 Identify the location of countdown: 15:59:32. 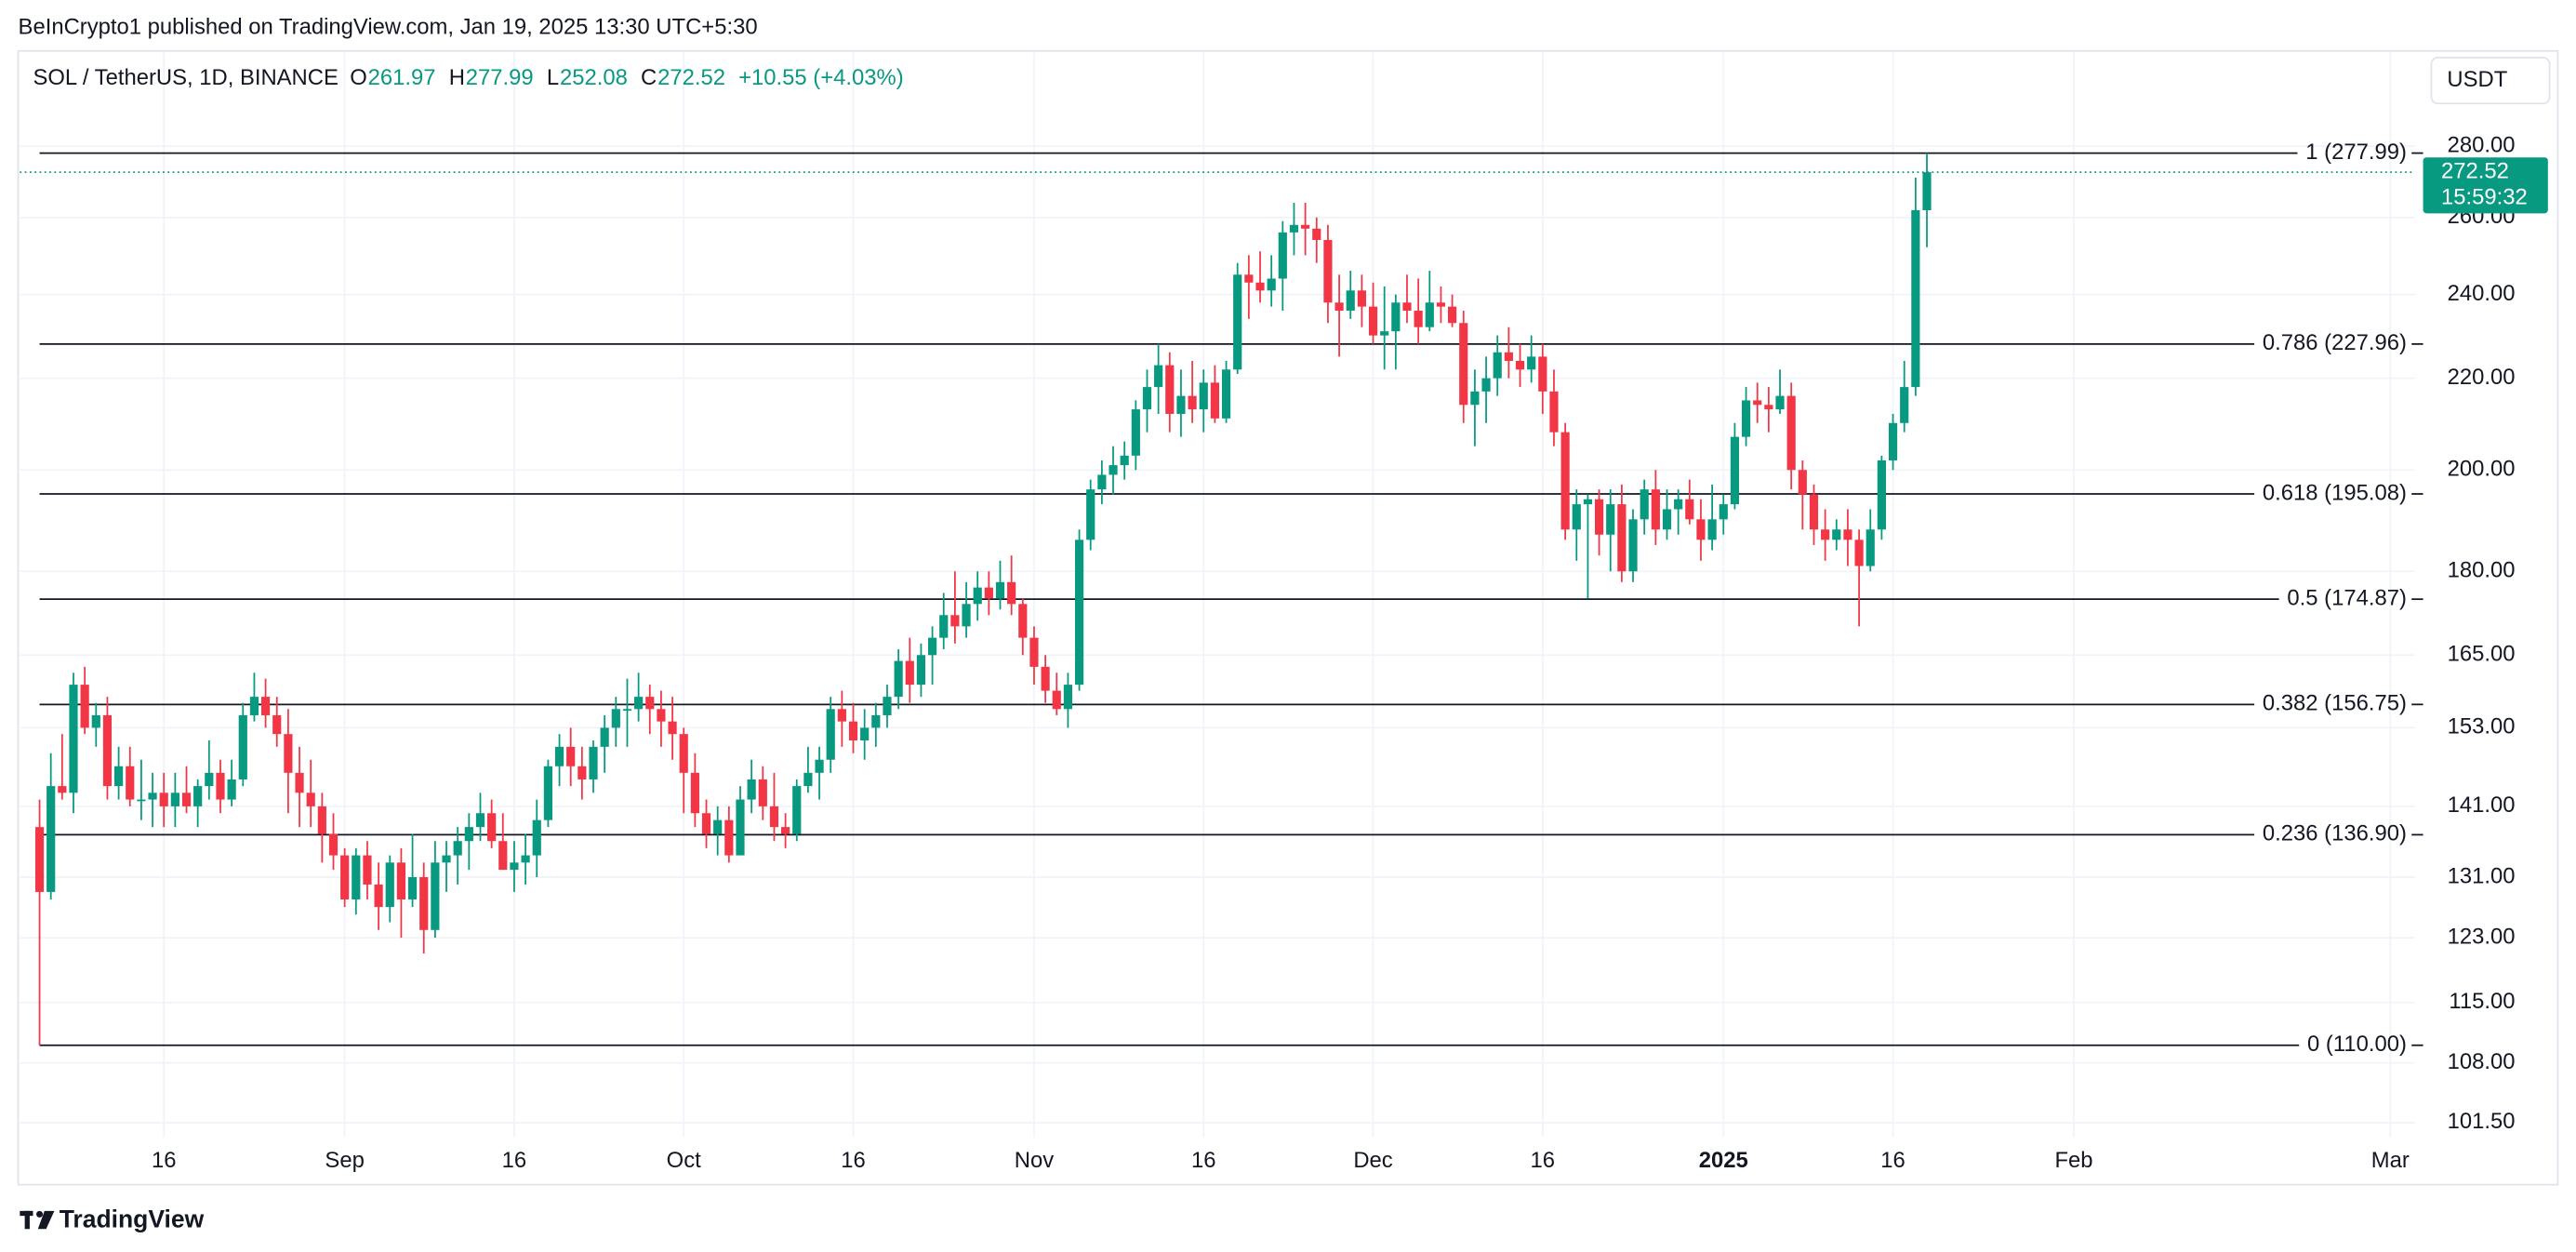
(2484, 197).